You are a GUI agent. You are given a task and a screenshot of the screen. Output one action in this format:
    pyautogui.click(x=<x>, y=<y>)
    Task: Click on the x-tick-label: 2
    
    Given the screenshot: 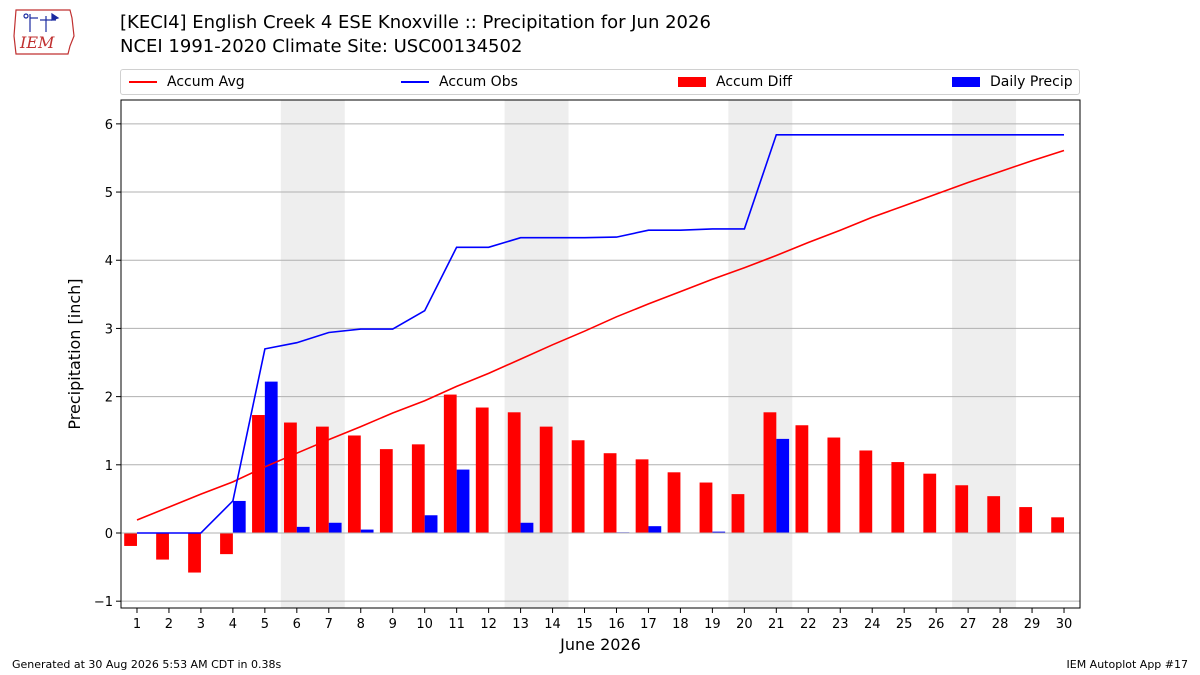 What is the action you would take?
    pyautogui.click(x=169, y=624)
    